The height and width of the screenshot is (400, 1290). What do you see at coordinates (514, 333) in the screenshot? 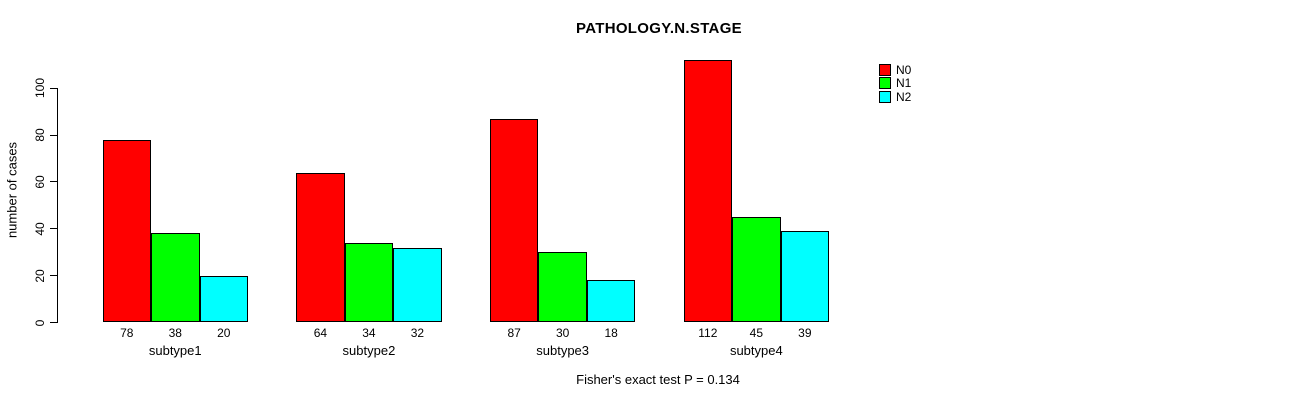
I see `bar-value-label: 87` at bounding box center [514, 333].